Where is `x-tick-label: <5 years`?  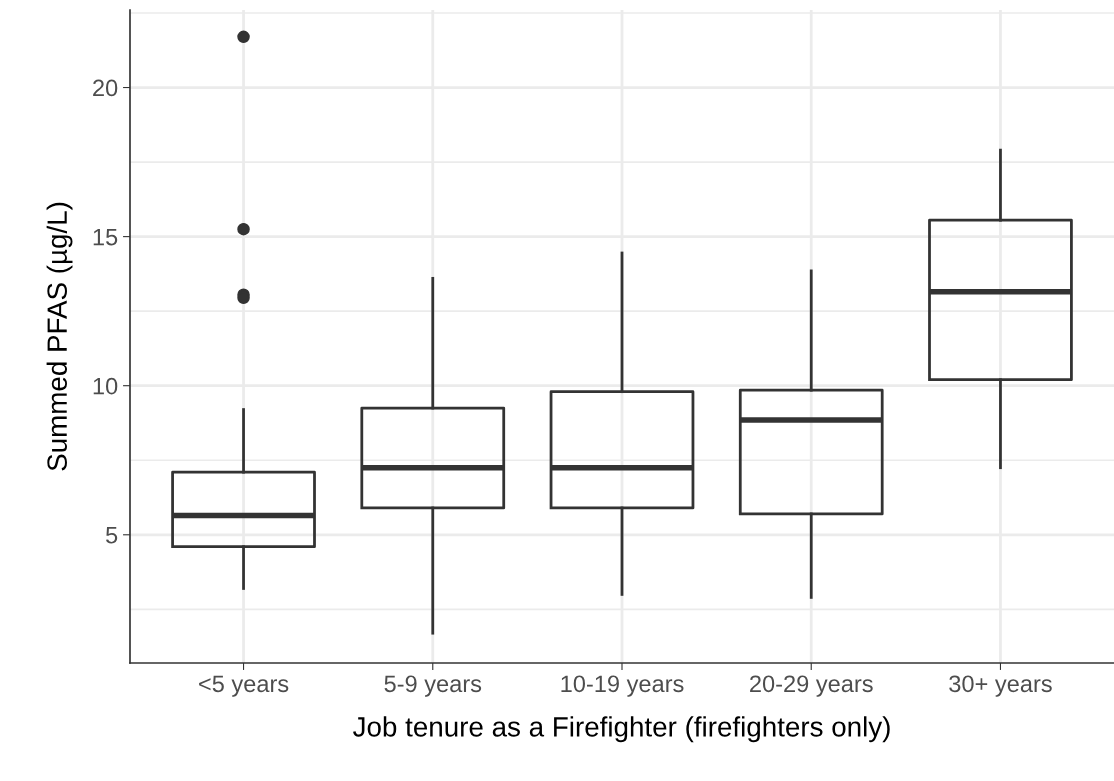
x-tick-label: <5 years is located at coordinates (244, 686).